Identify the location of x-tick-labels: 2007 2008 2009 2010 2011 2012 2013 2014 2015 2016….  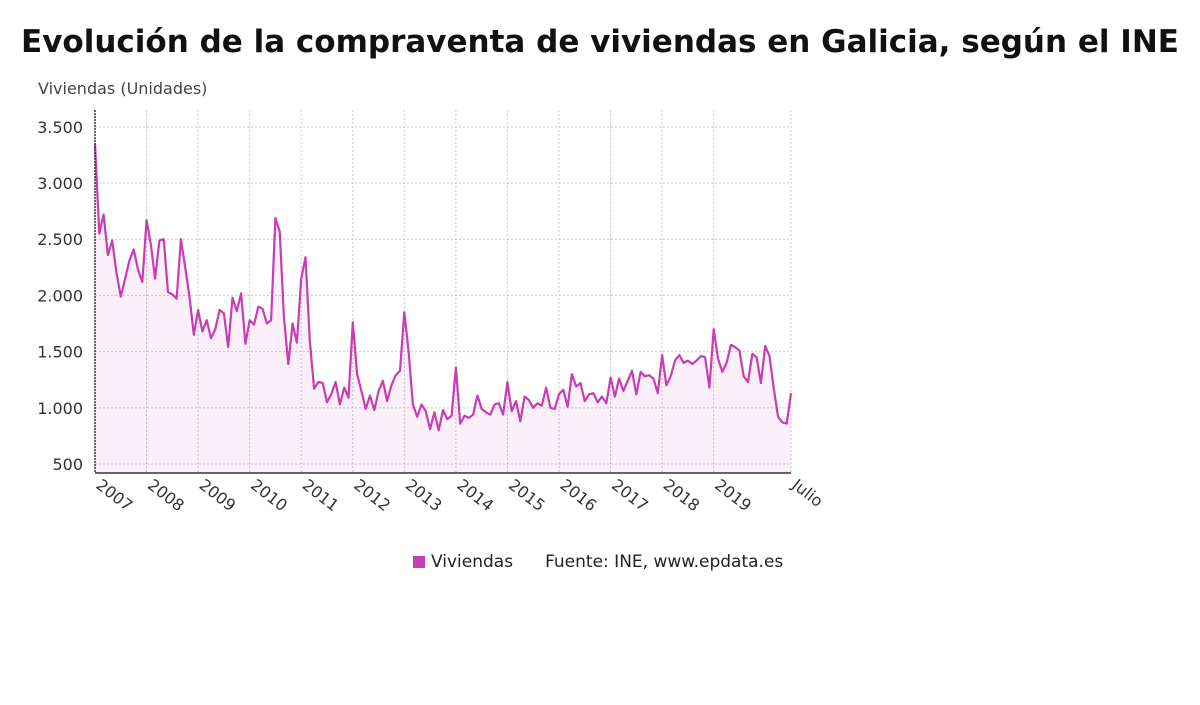
(460, 495).